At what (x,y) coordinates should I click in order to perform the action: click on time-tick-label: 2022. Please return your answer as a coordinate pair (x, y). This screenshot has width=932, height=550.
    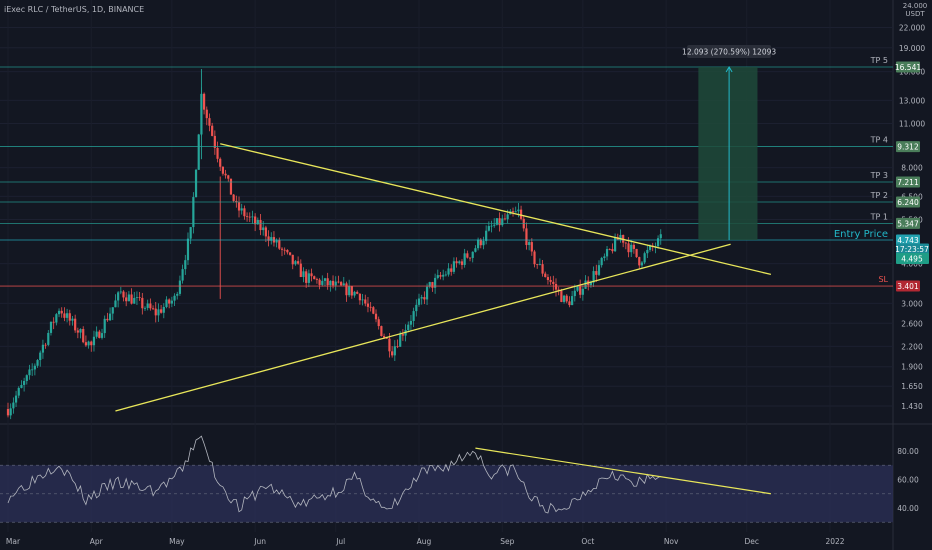
    Looking at the image, I should click on (834, 541).